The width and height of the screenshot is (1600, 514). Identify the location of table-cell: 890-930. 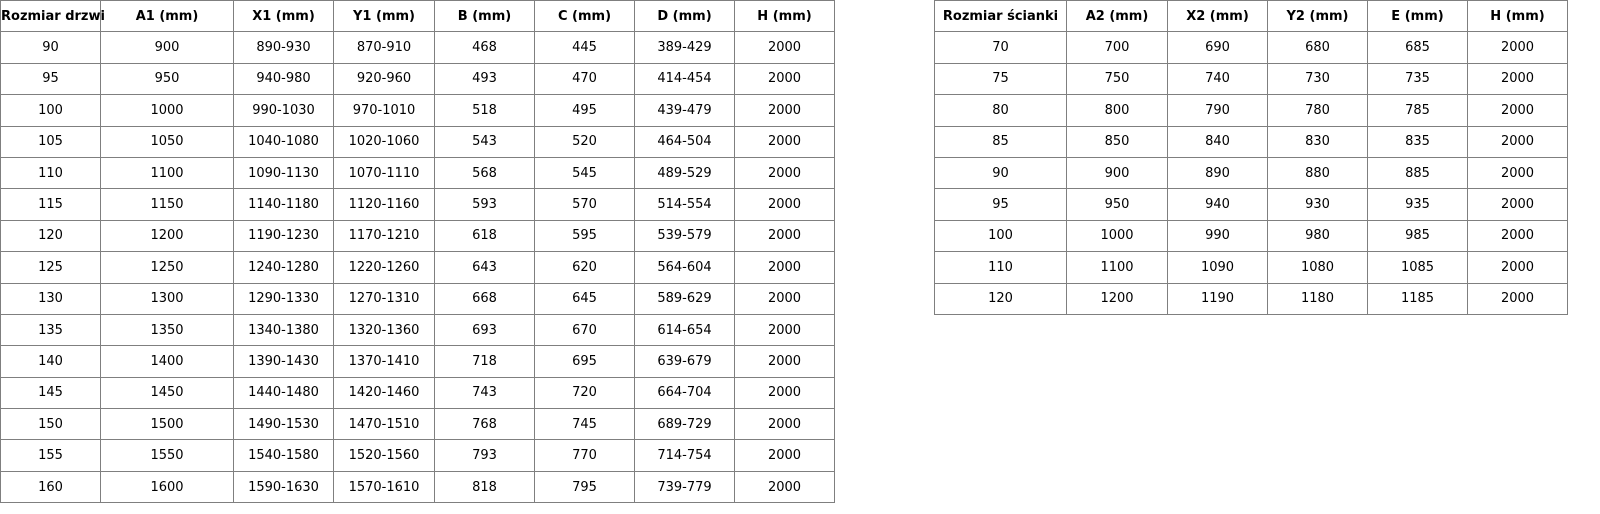
(283, 47).